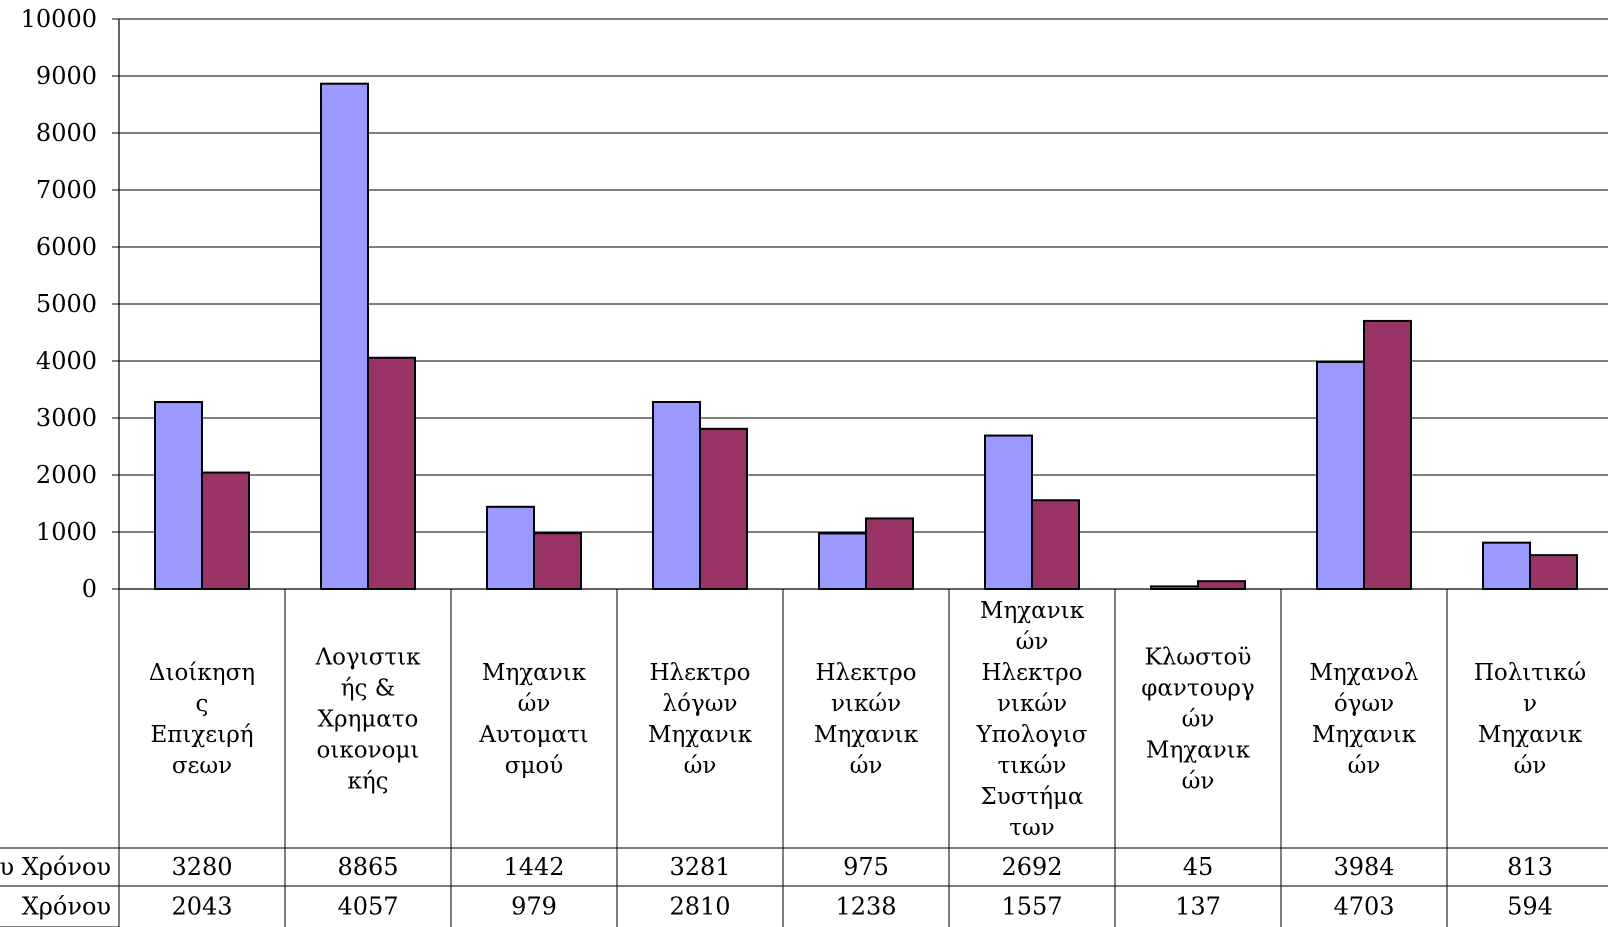 The image size is (1608, 927). What do you see at coordinates (1530, 673) in the screenshot?
I see `category-label: Πολιτικώ` at bounding box center [1530, 673].